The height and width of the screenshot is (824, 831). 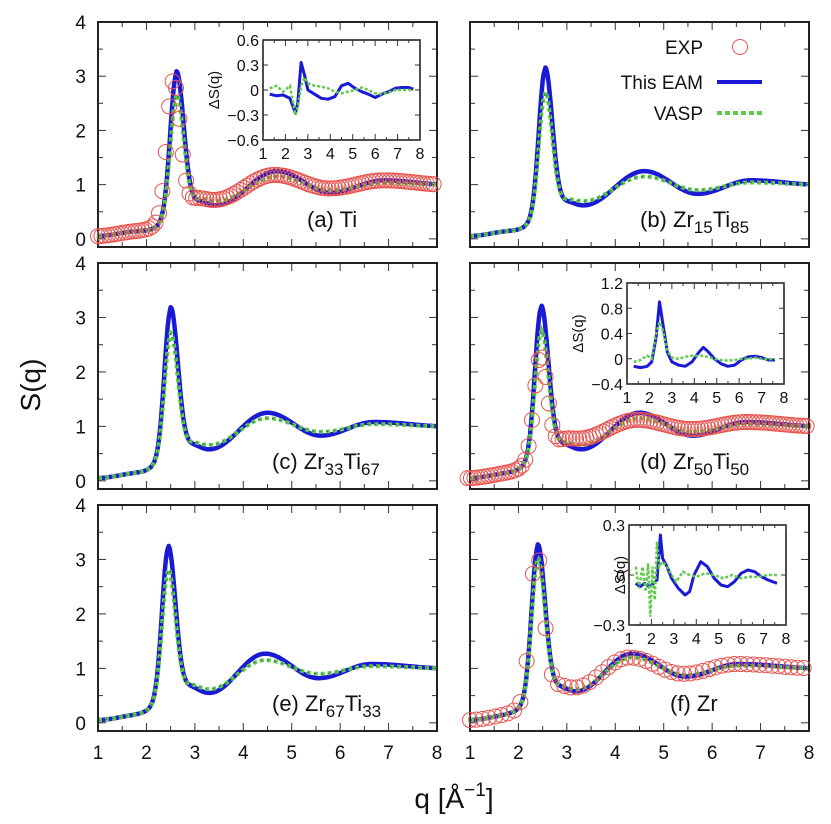 I want to click on inset-a: 0.6 0.3 0 −0.3 −0.61 2 3 4 5 6 7 8 ΔS(q), so click(x=315, y=98).